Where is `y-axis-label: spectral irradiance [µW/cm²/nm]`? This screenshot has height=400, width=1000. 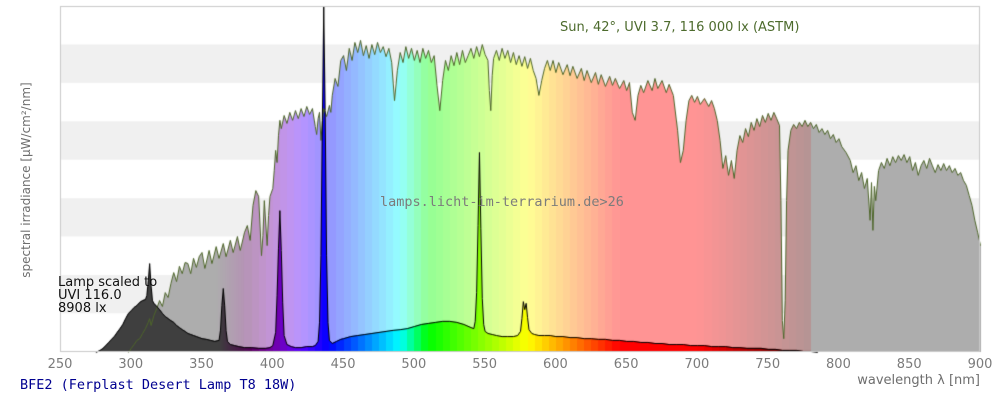 y-axis-label: spectral irradiance [µW/cm²/nm] is located at coordinates (26, 180).